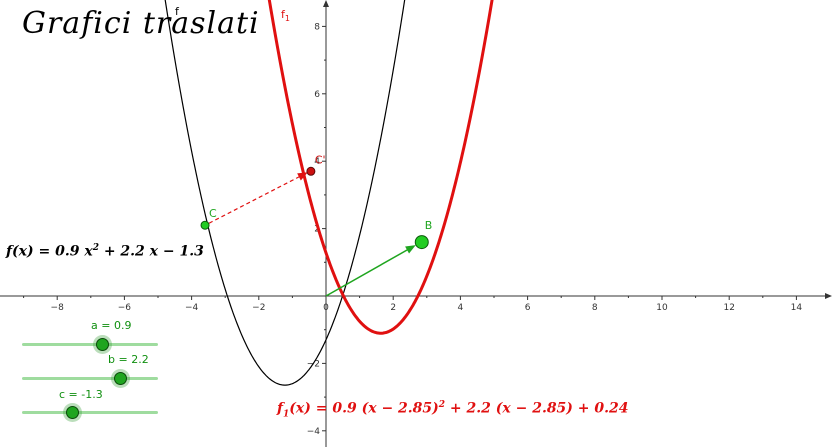  I want to click on curve-f1-label: f1, so click(285, 15).